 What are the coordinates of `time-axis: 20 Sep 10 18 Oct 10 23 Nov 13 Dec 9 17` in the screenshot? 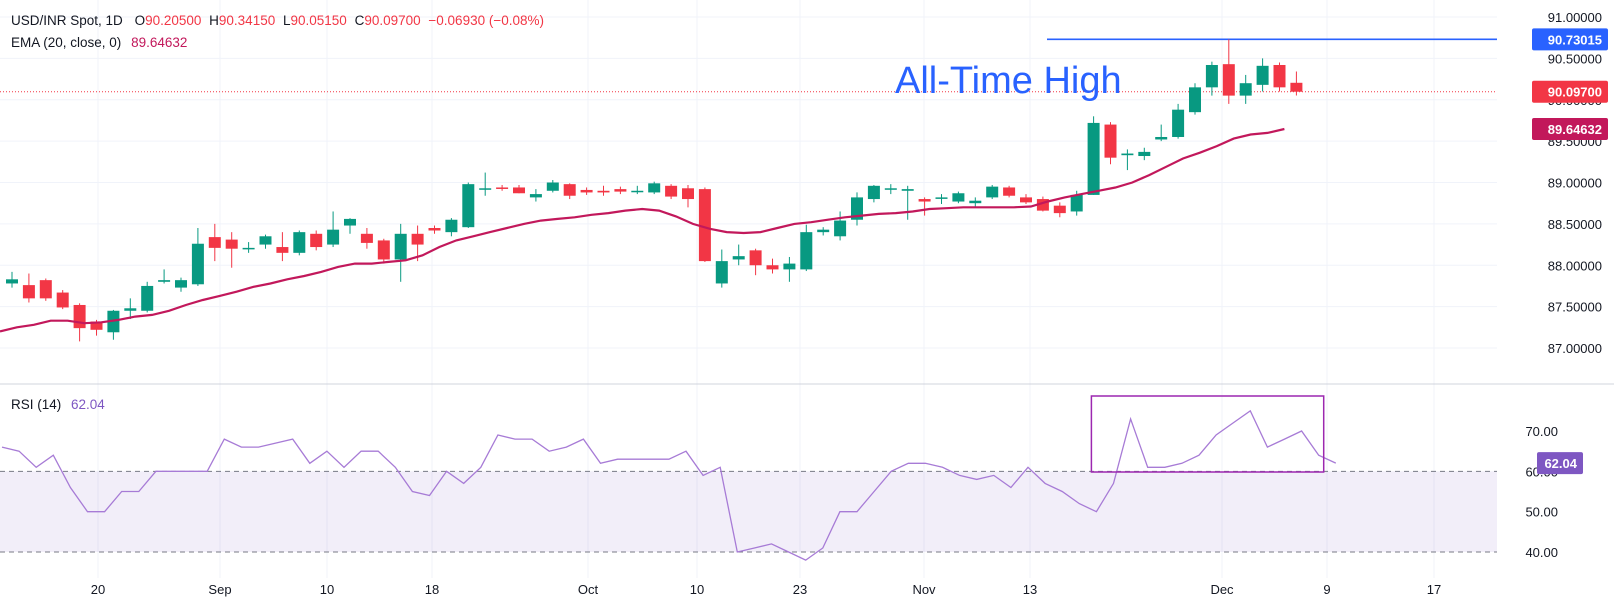 It's located at (766, 589).